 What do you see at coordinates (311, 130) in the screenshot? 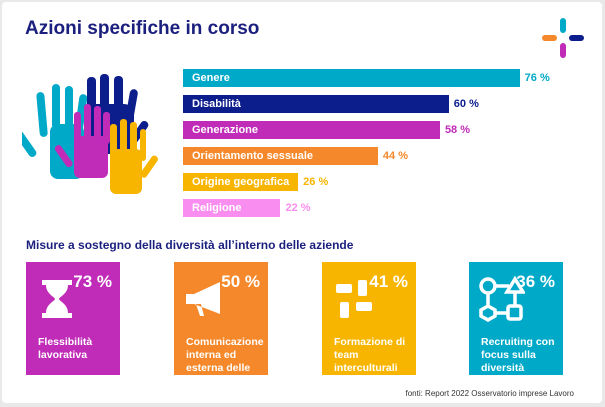
I see `bar-2: Generazione` at bounding box center [311, 130].